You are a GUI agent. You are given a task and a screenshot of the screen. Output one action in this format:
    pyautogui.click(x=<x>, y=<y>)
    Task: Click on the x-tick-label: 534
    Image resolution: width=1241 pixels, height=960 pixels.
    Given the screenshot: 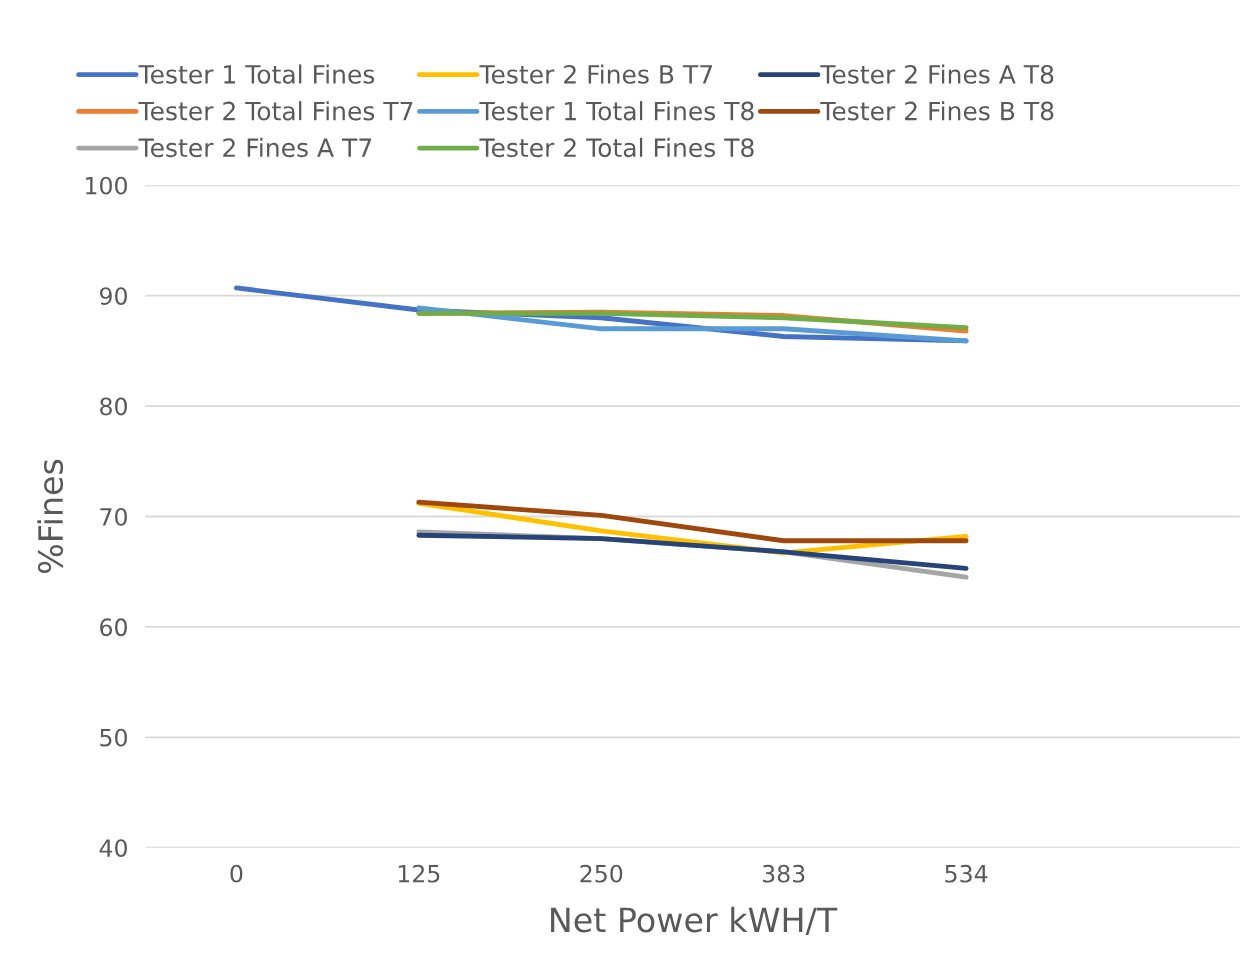 What is the action you would take?
    pyautogui.click(x=966, y=873)
    